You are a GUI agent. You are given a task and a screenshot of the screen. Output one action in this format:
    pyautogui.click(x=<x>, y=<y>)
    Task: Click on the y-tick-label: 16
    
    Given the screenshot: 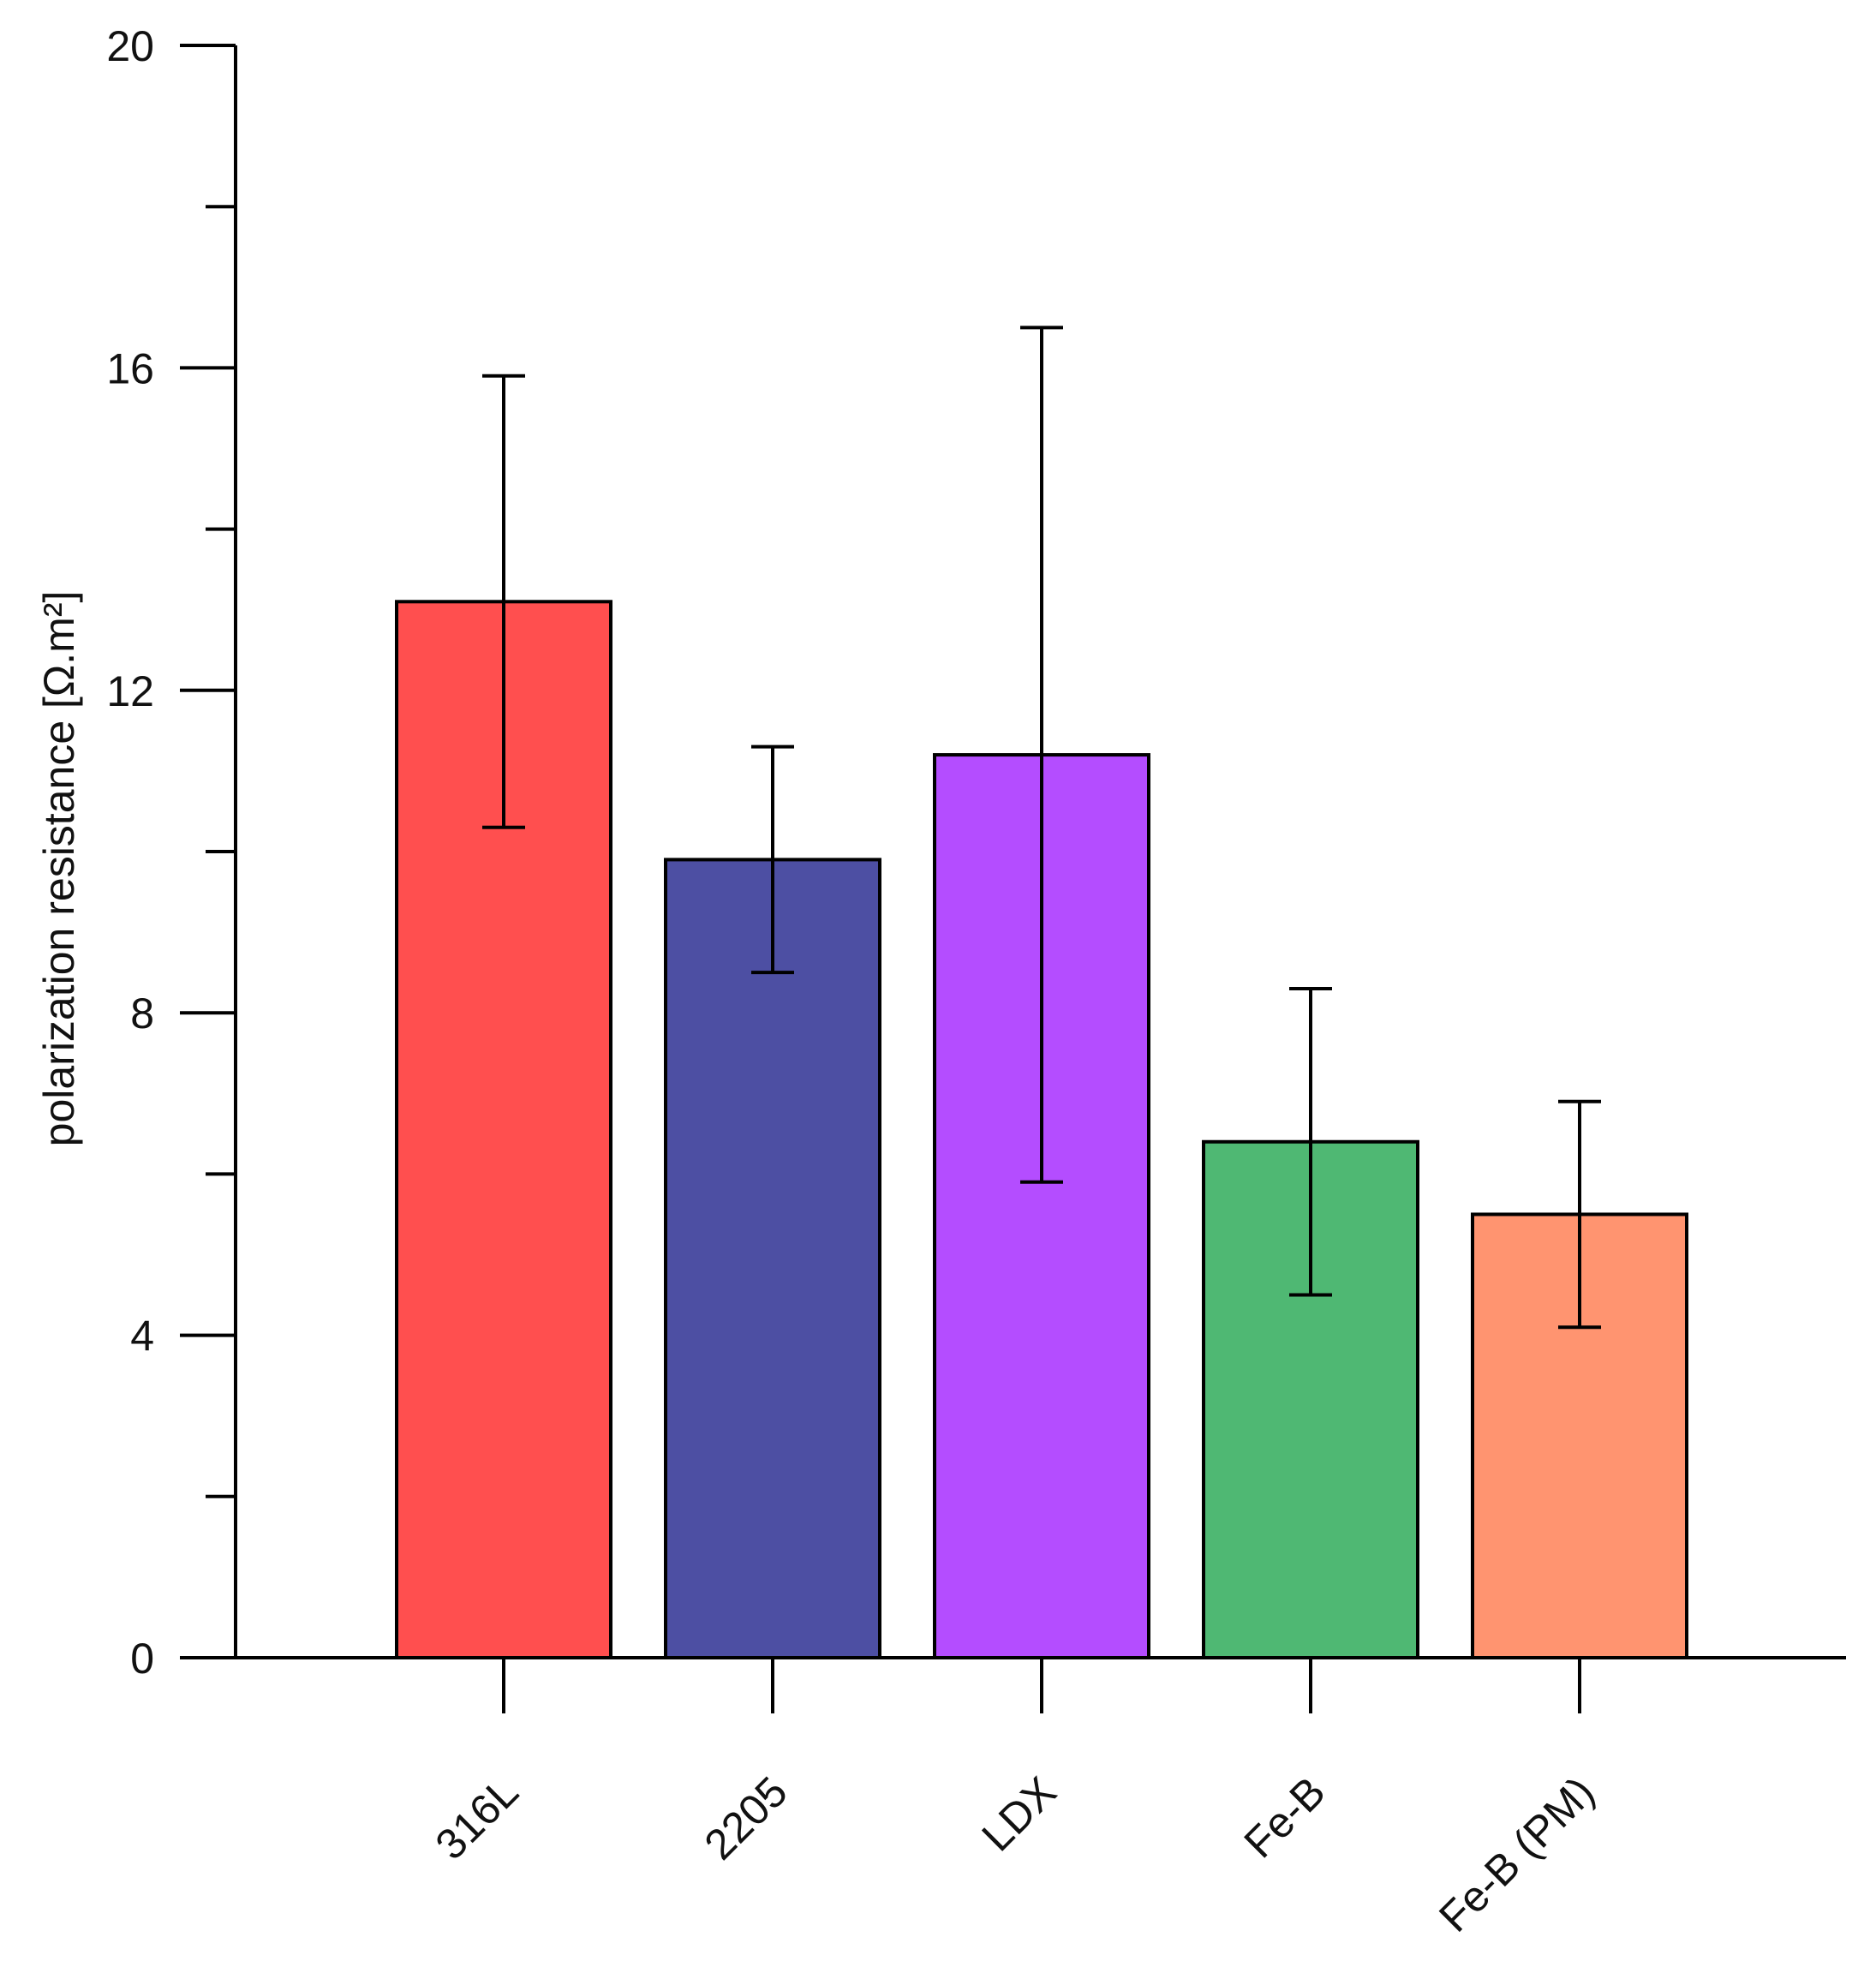 What is the action you would take?
    pyautogui.click(x=130, y=368)
    